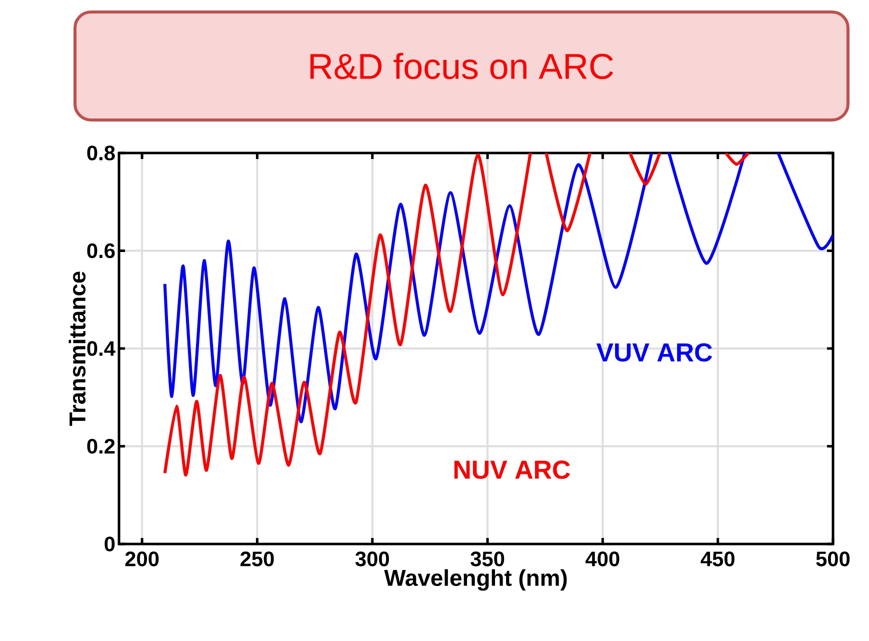 The width and height of the screenshot is (869, 641). Describe the element at coordinates (717, 559) in the screenshot. I see `x-tick-label: 450` at that location.